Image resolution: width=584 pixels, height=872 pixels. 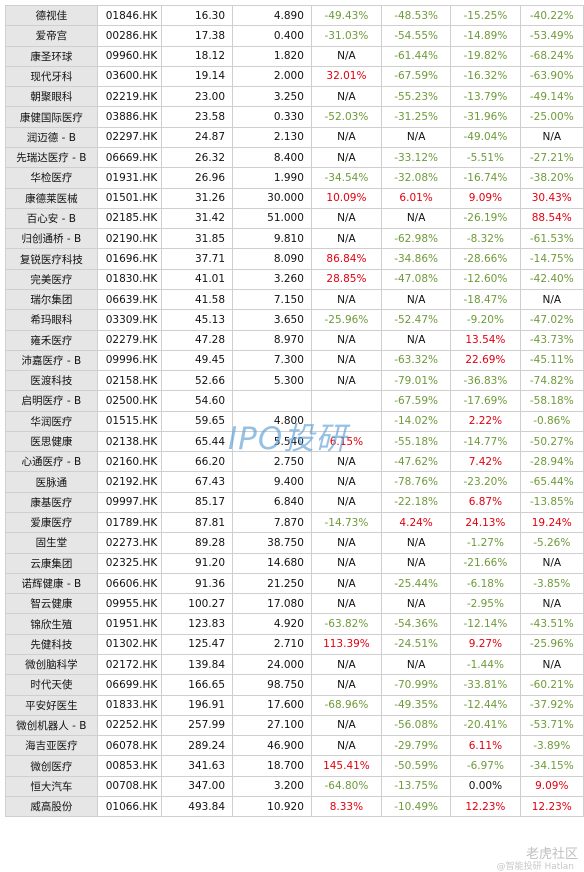 What do you see at coordinates (485, 360) in the screenshot?
I see `pct3-cell: 22.69%` at bounding box center [485, 360].